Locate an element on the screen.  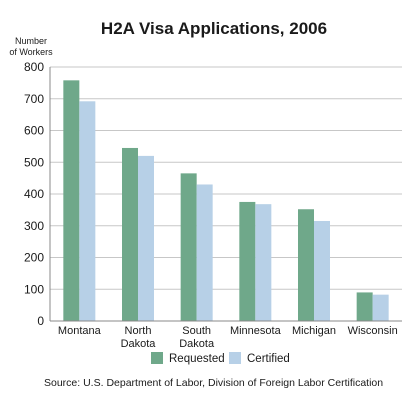
y-tick-label-300: 300 is located at coordinates (34, 226).